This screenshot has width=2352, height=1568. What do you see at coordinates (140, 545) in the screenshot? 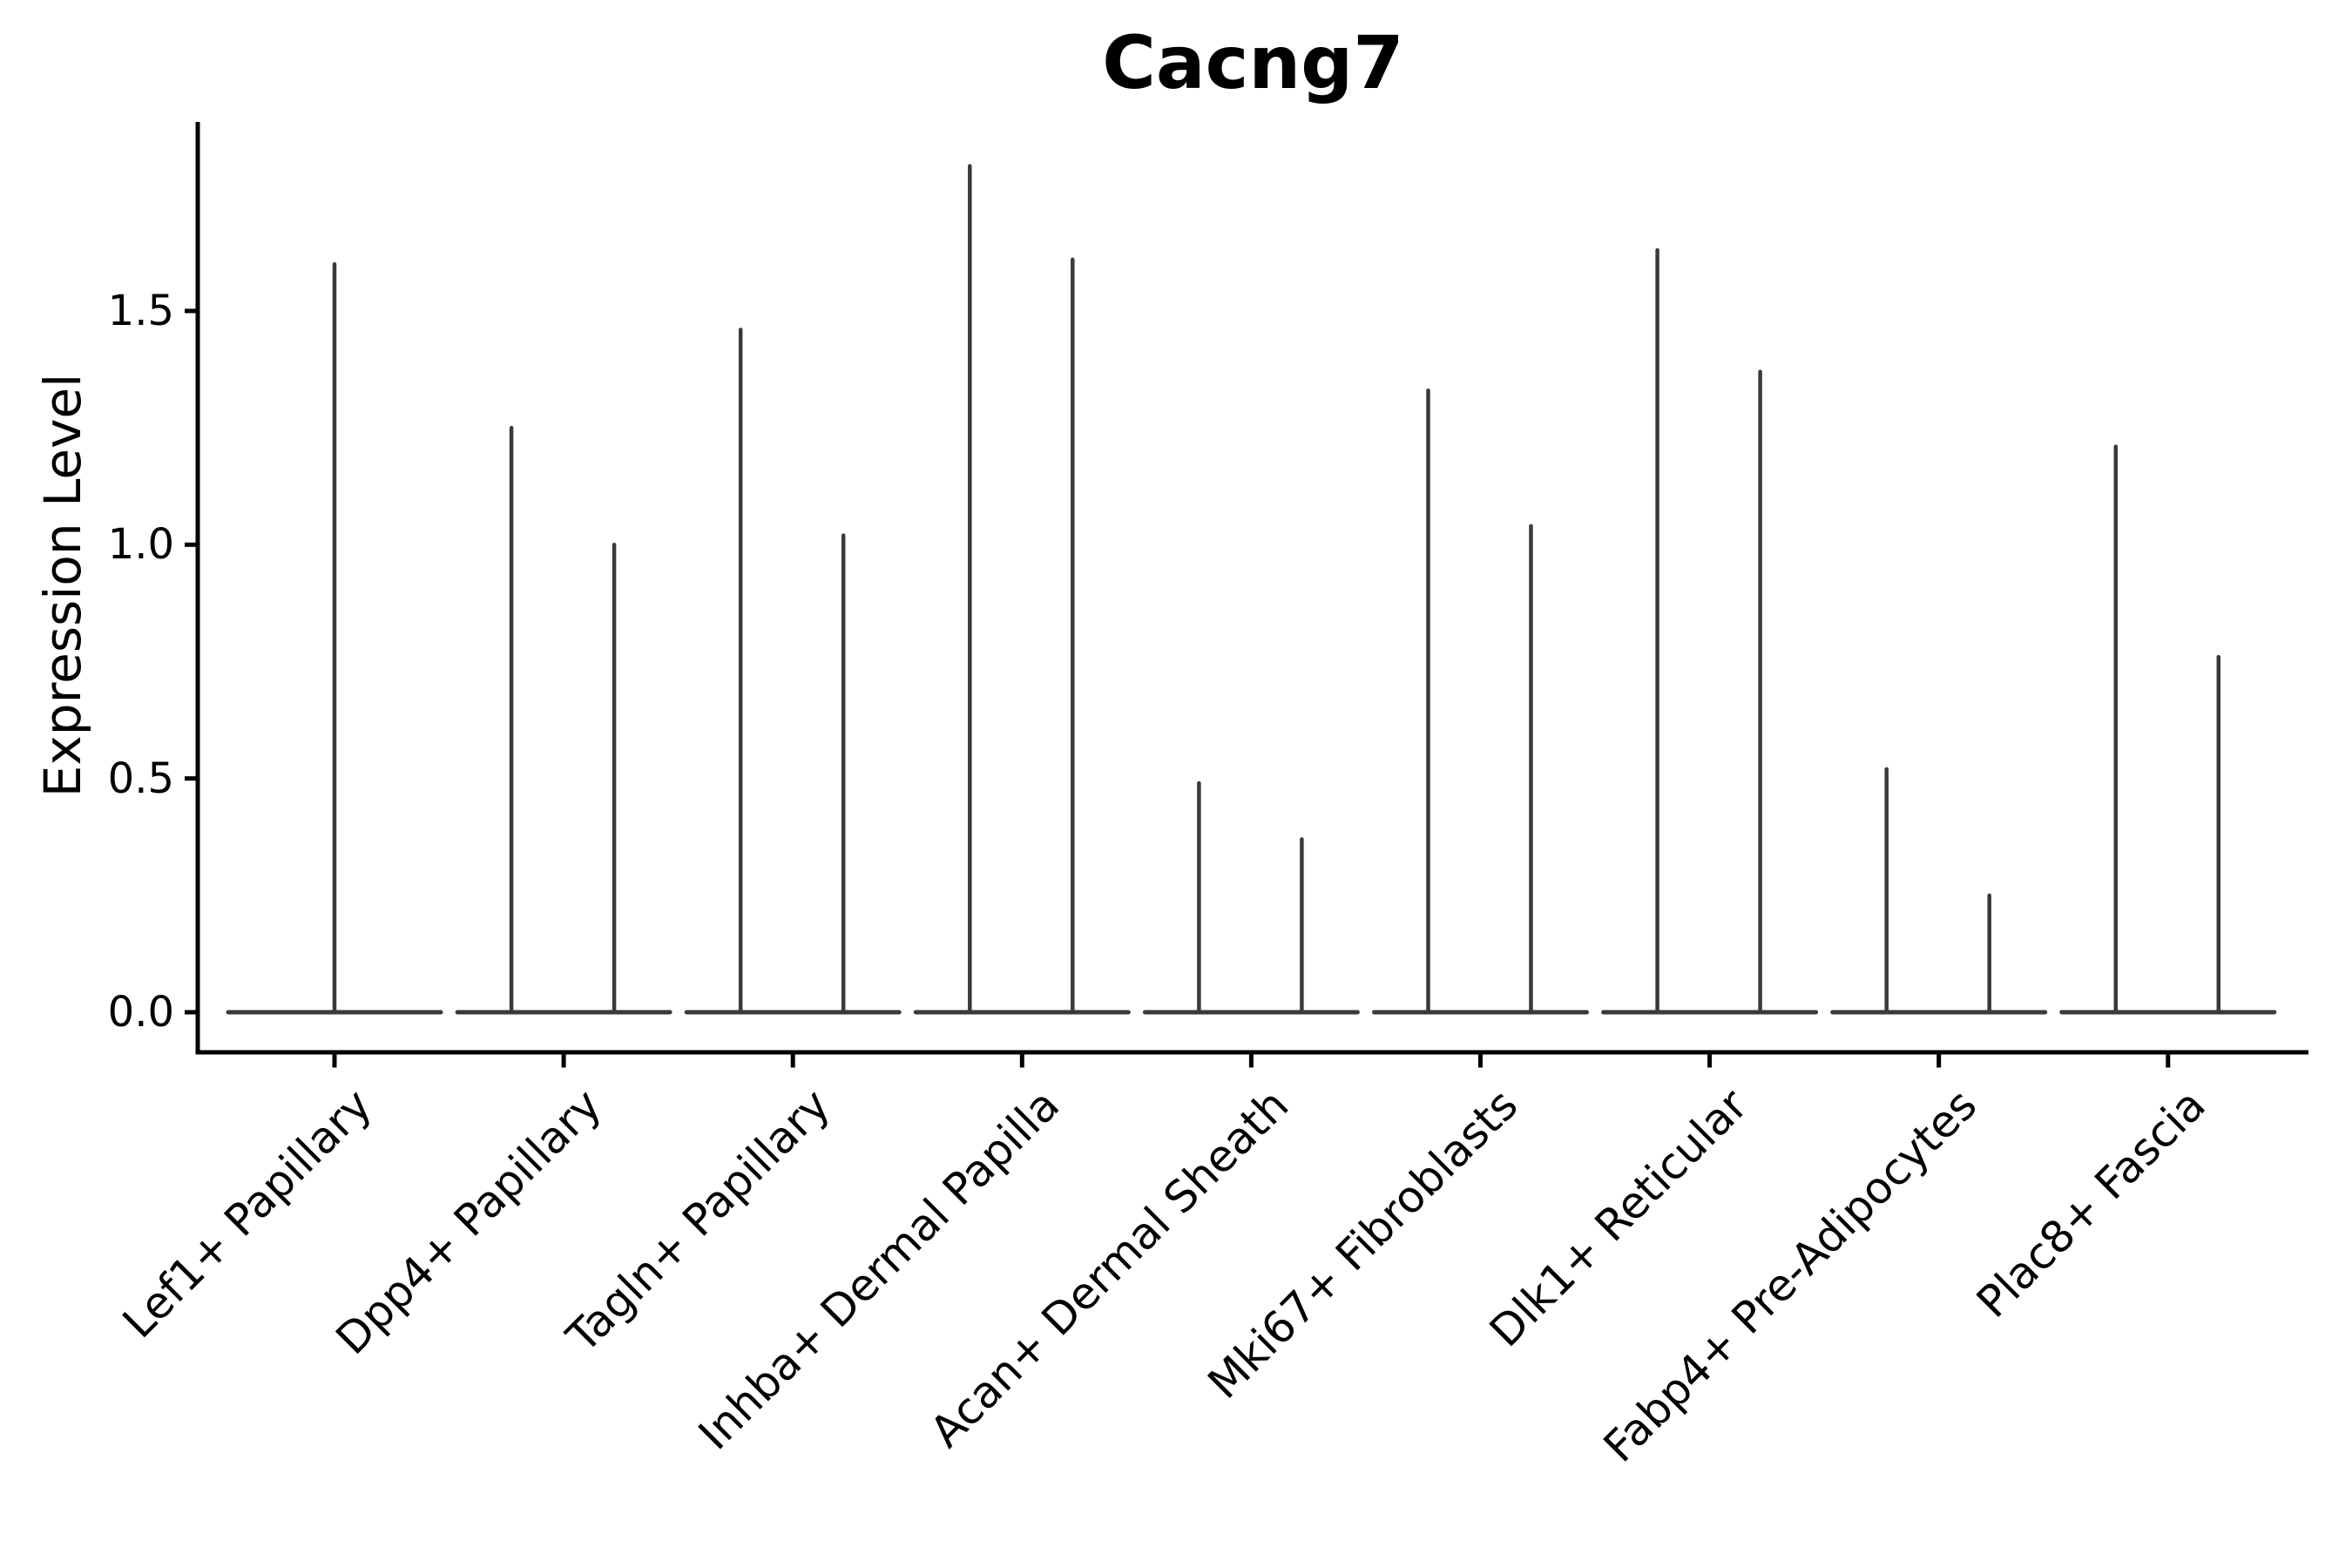
I see `y-tick-label: 1.0` at bounding box center [140, 545].